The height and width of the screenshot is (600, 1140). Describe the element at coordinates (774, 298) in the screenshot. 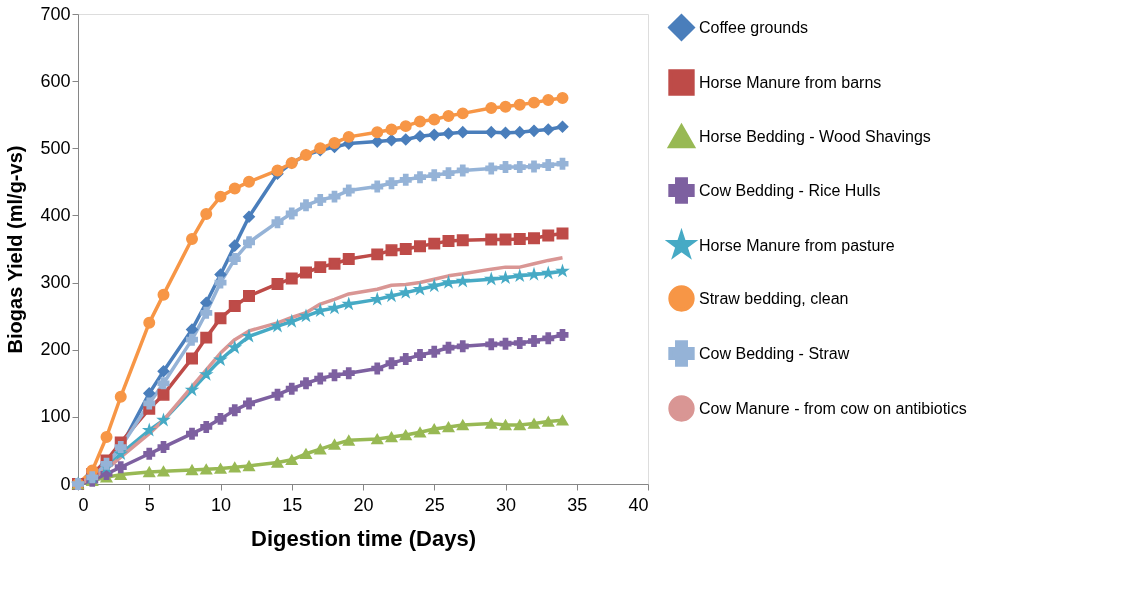

I see `legend-label: Straw bedding, clean` at that location.